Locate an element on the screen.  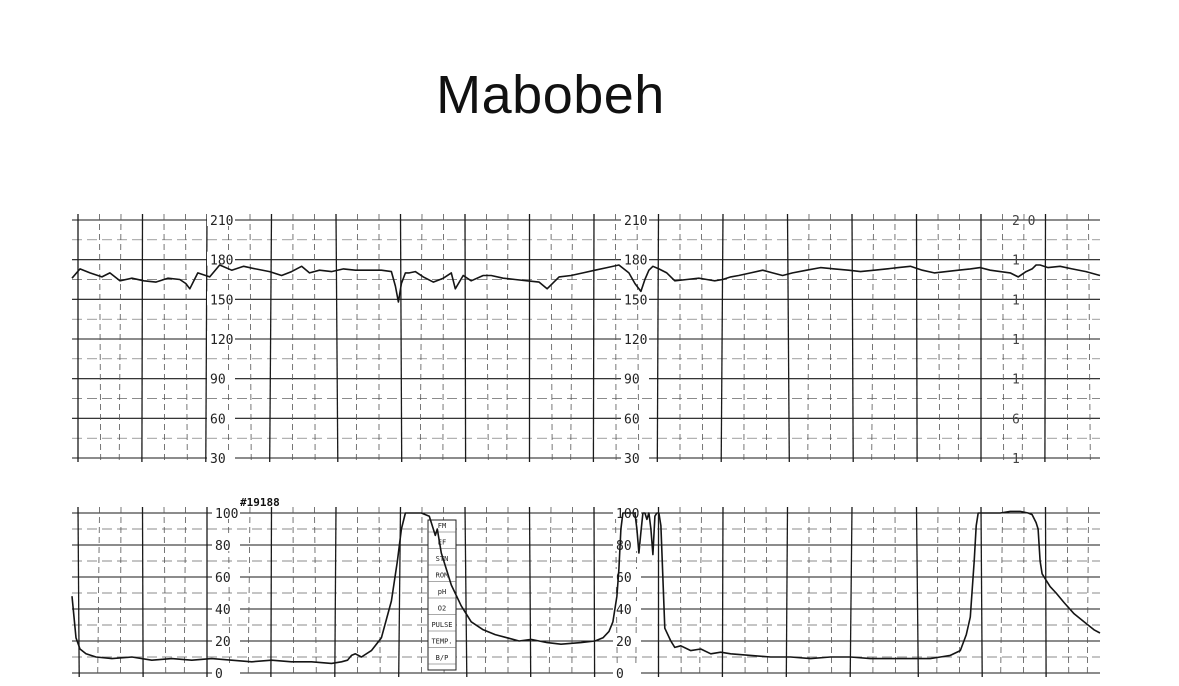
fhr-trace is located at coordinates (586, 283).